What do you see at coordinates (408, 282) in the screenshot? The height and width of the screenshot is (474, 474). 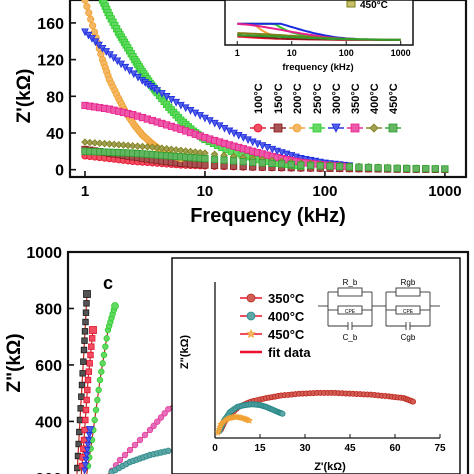 I see `circuit-label-r2: Rgb` at bounding box center [408, 282].